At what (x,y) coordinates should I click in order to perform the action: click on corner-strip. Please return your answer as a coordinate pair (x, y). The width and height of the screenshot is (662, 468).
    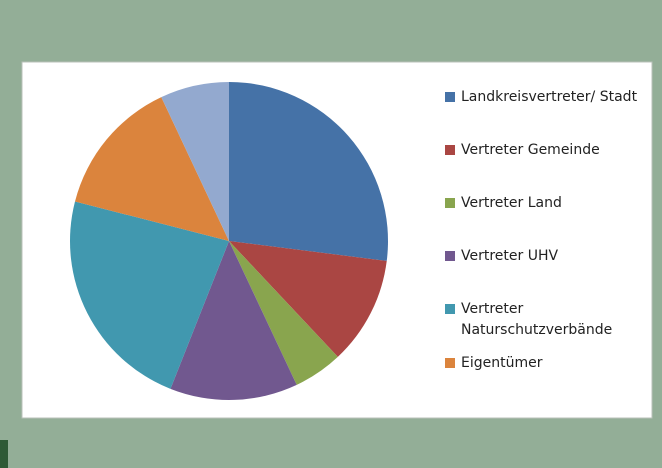
    Looking at the image, I should click on (4, 454).